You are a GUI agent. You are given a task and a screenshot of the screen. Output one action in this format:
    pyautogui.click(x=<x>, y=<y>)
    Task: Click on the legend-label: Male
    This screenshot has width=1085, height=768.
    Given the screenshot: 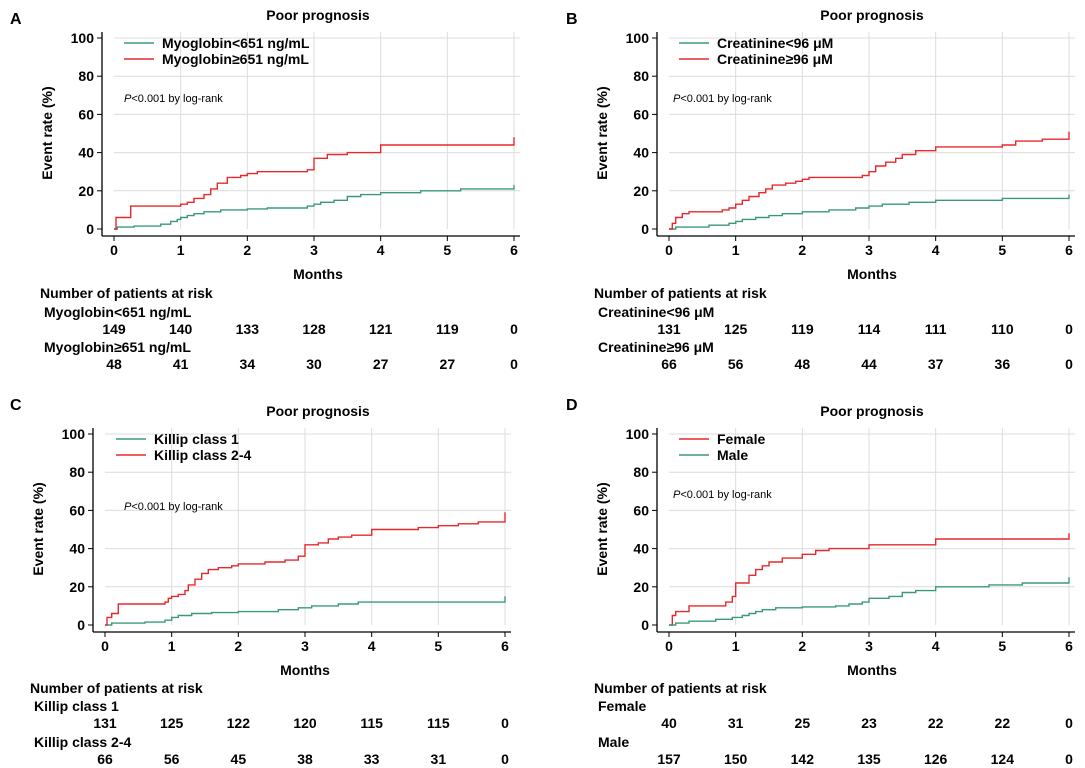 What is the action you would take?
    pyautogui.click(x=732, y=455)
    